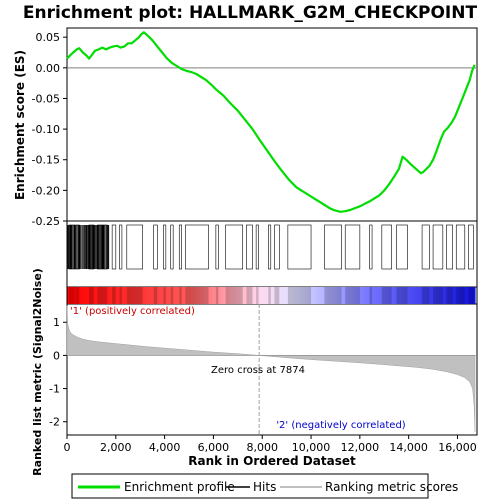 The height and width of the screenshot is (500, 500). What do you see at coordinates (37, 372) in the screenshot?
I see `metric-y-axis-label: Ranked list metric (Signal2Noise)` at bounding box center [37, 372].